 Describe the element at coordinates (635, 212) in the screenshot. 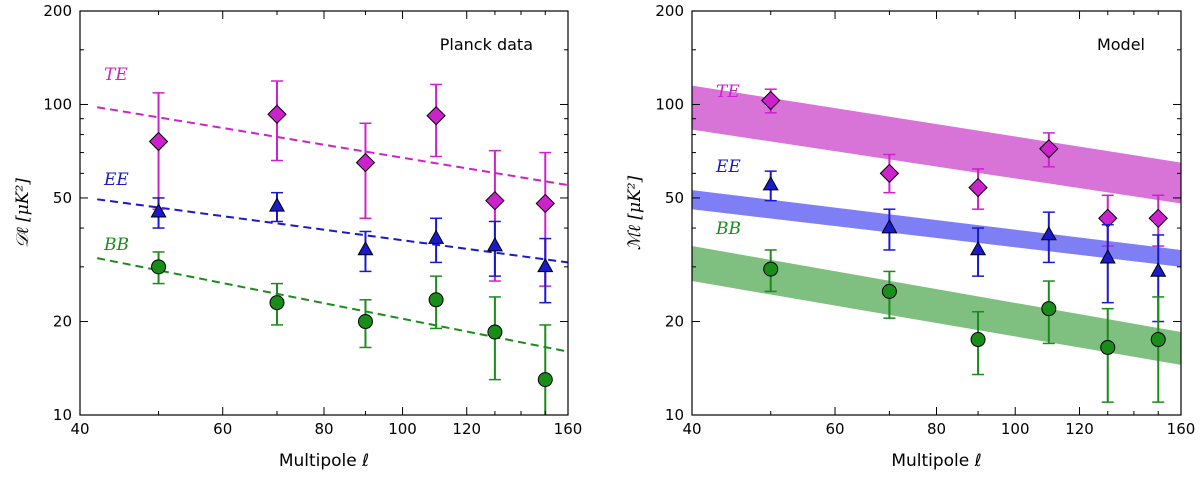

I see `y-axis-label: ℳℓ [μK²]` at that location.